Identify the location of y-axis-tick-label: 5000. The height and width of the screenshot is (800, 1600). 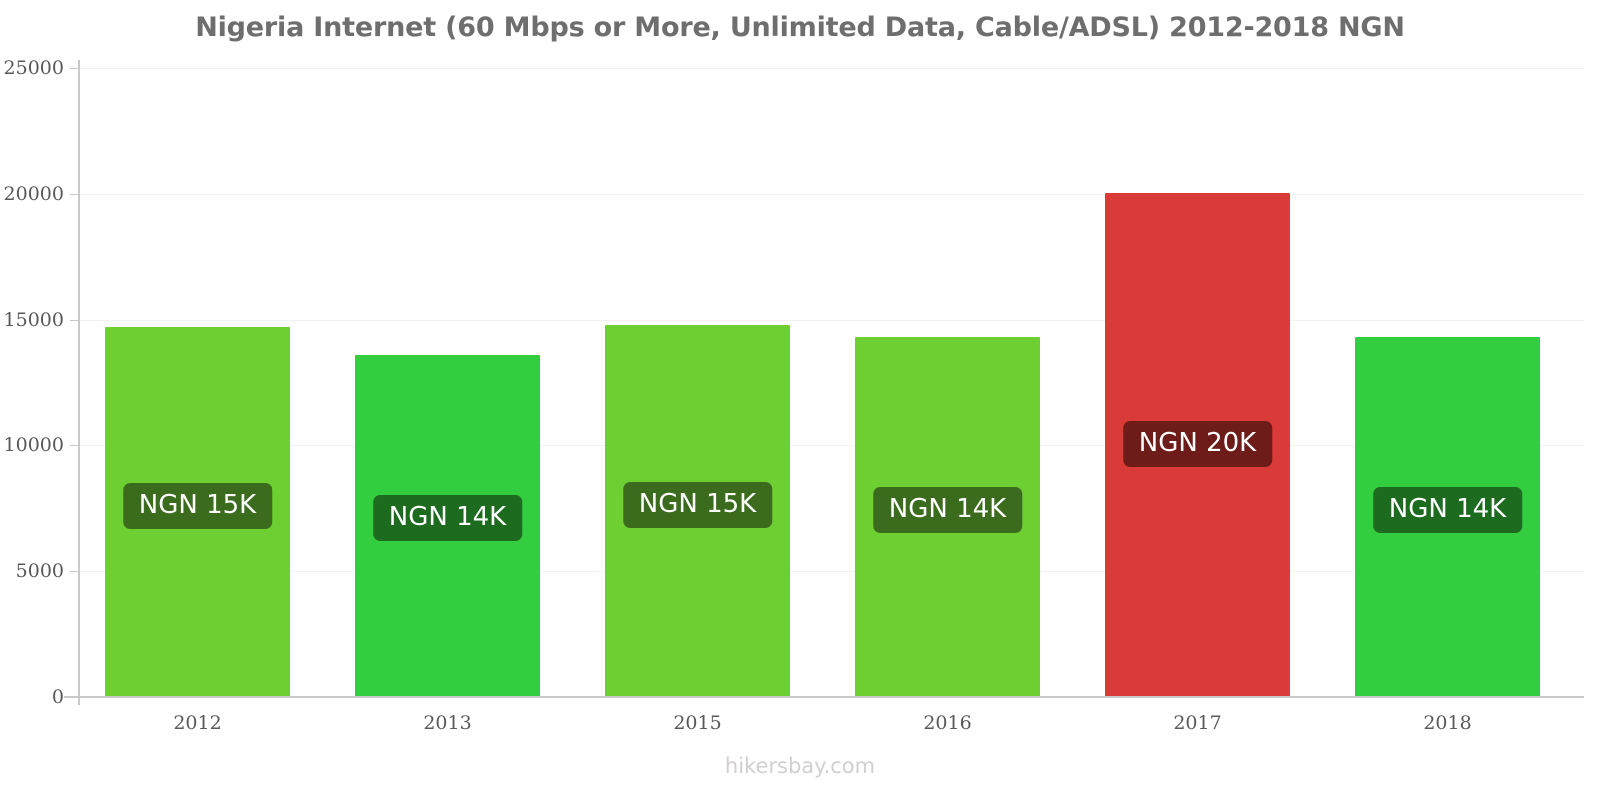
(39, 571).